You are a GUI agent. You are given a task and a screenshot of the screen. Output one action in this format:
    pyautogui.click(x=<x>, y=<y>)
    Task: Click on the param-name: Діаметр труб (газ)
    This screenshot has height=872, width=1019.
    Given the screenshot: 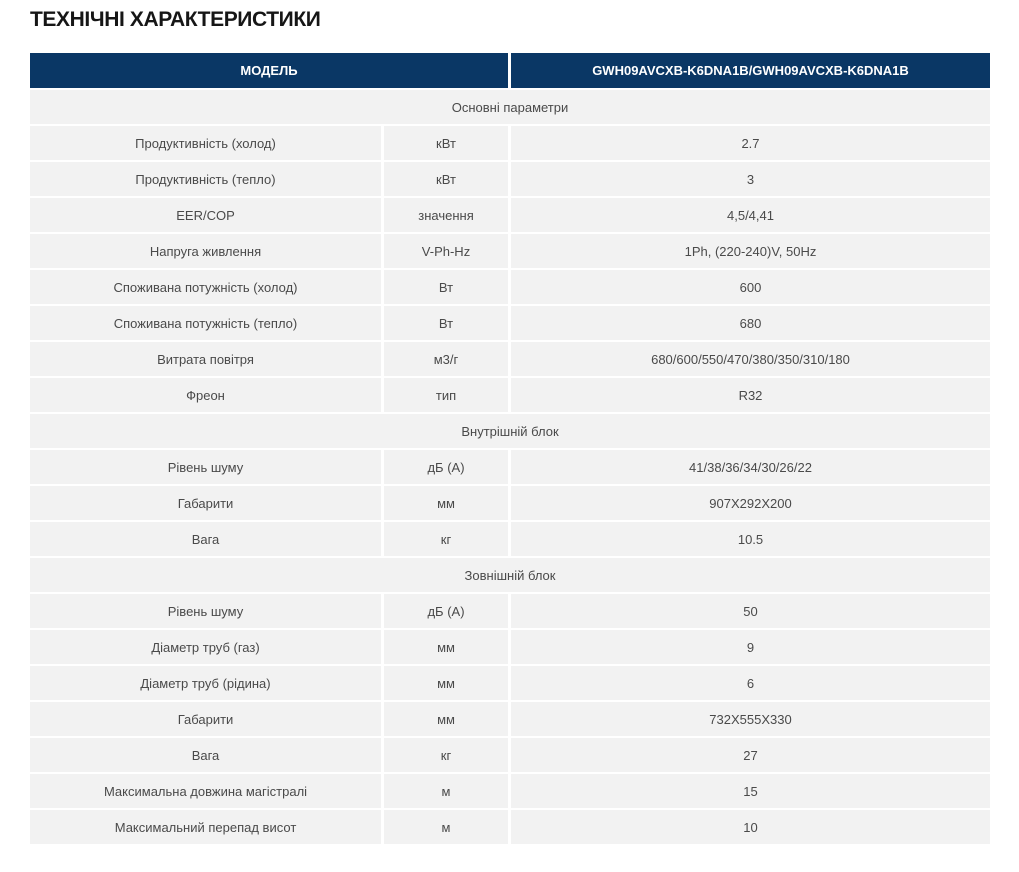 What is the action you would take?
    pyautogui.click(x=205, y=647)
    